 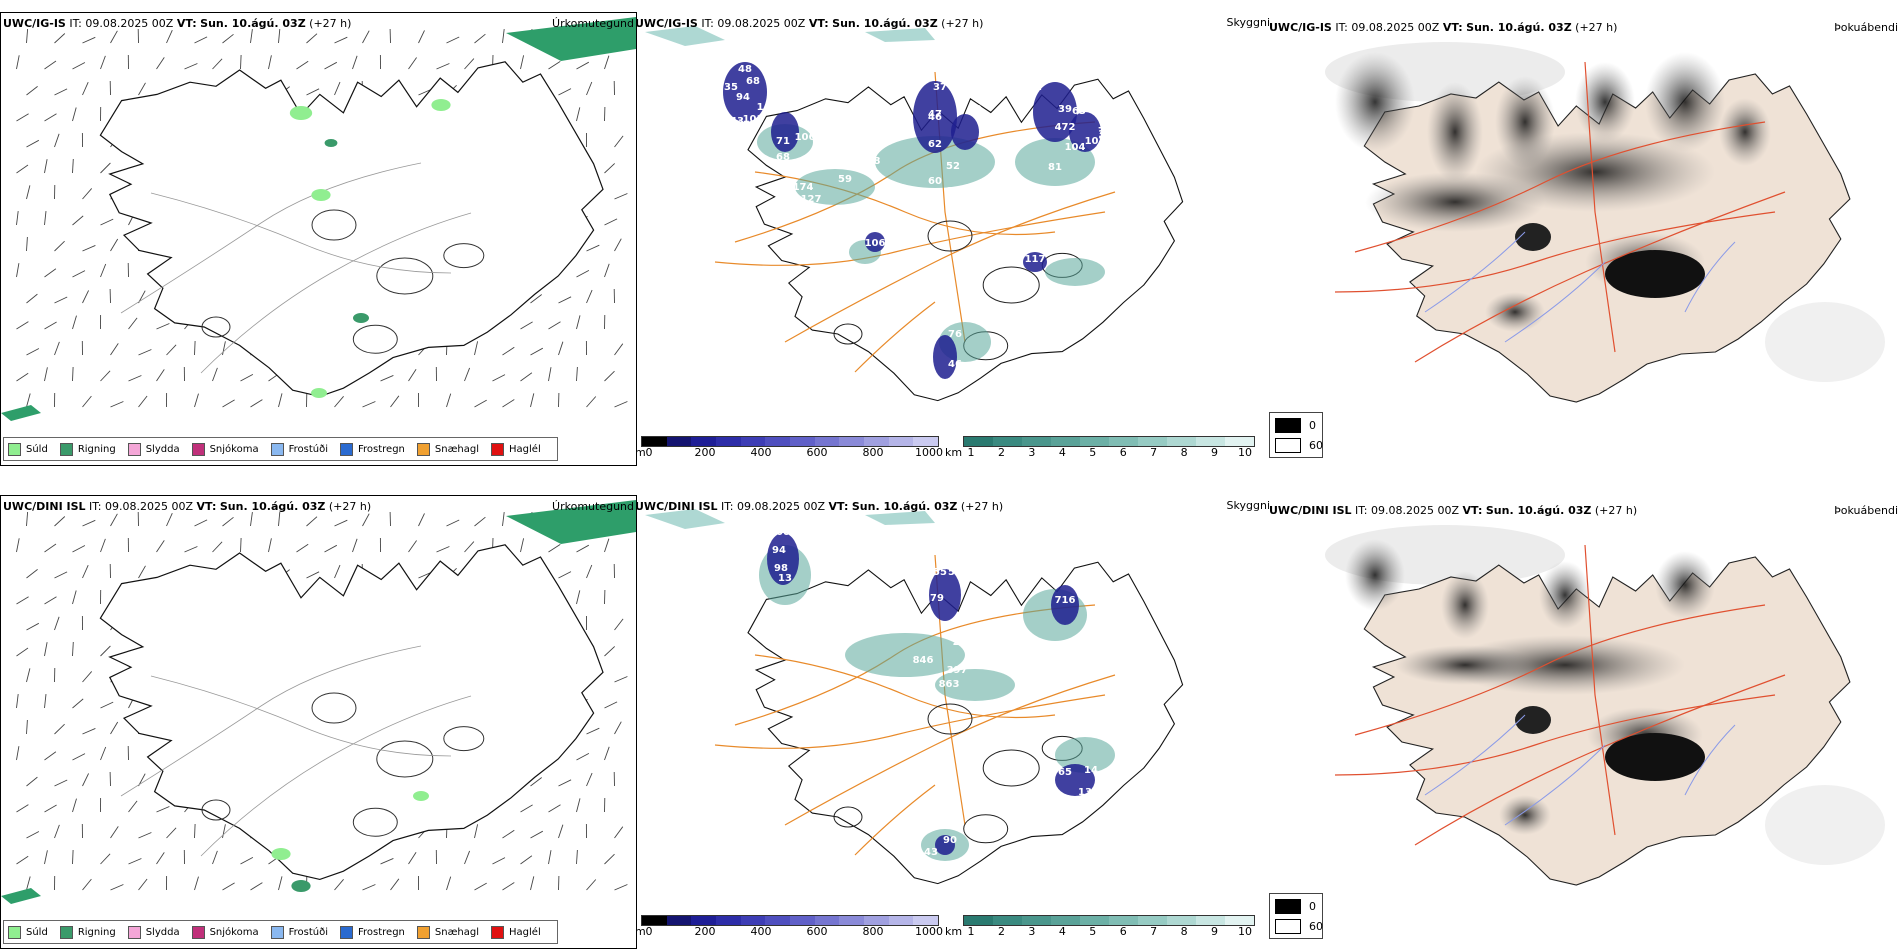 What do you see at coordinates (1100, 450) in the screenshot?
I see `visibility-colorbar: km 1 2 3 4 5 6 7 8 9 10` at bounding box center [1100, 450].